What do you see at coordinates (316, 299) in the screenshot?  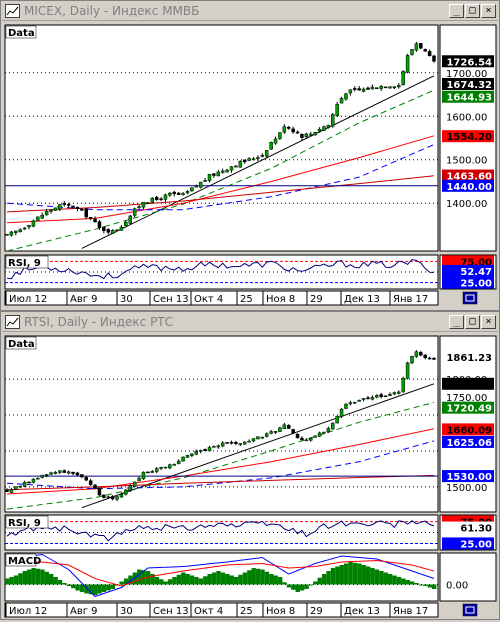 I see `w0-x-tick-label: 29` at bounding box center [316, 299].